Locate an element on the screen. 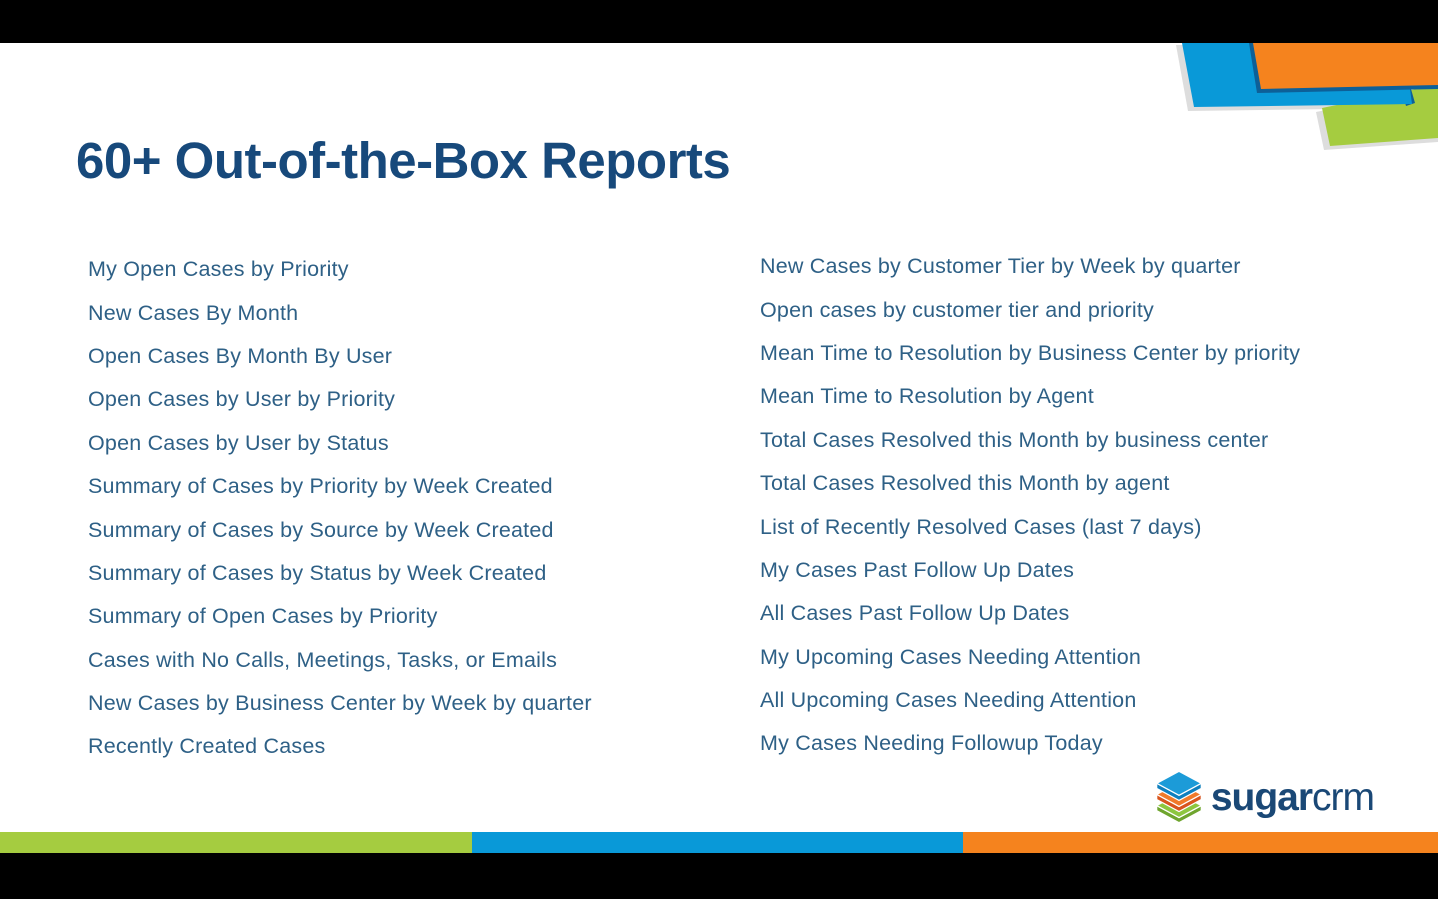 This screenshot has height=899, width=1438. footer-stripe-orange is located at coordinates (1200, 842).